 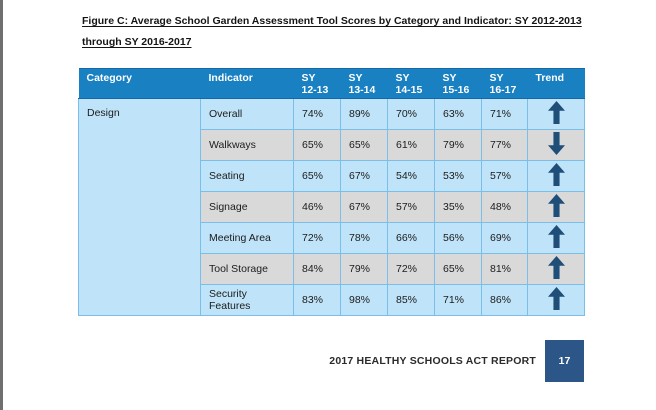 I want to click on score-cell: 85%, so click(x=411, y=300).